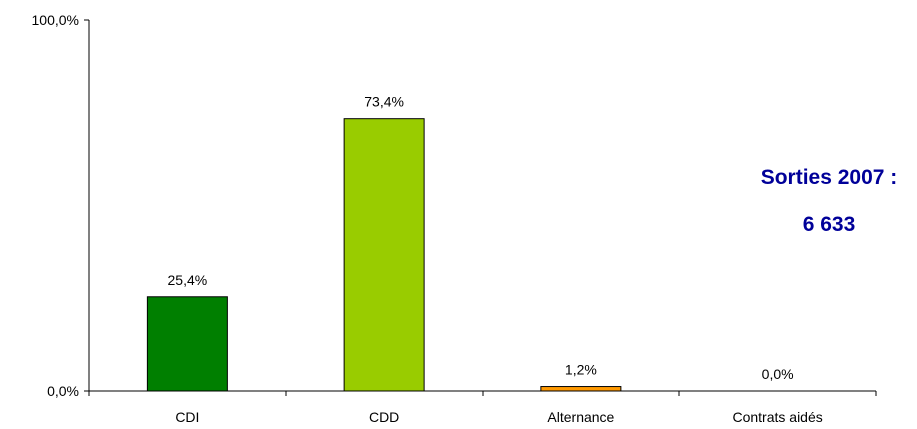  I want to click on x-tick-label: Alternance, so click(580, 417).